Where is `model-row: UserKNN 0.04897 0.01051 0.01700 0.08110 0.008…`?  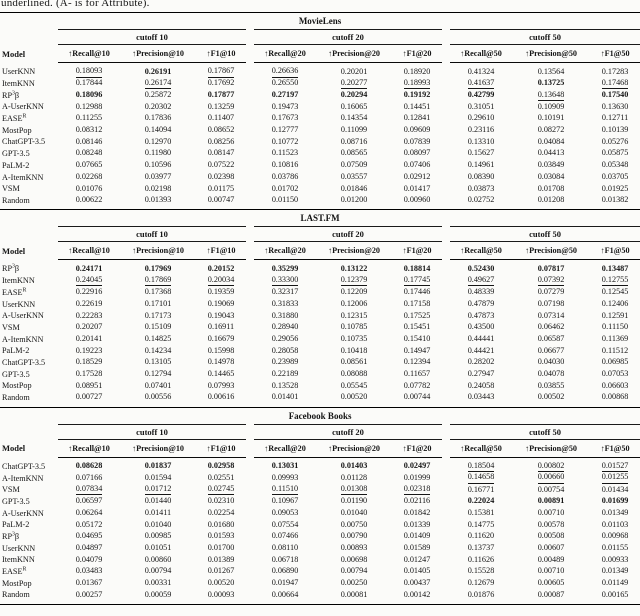 model-row: UserKNN 0.04897 0.01051 0.01700 0.08110 0.008… is located at coordinates (320, 548).